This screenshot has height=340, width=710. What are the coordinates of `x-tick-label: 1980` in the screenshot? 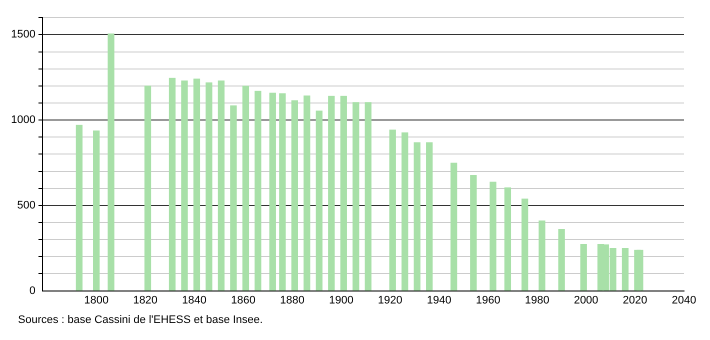 It's located at (537, 300).